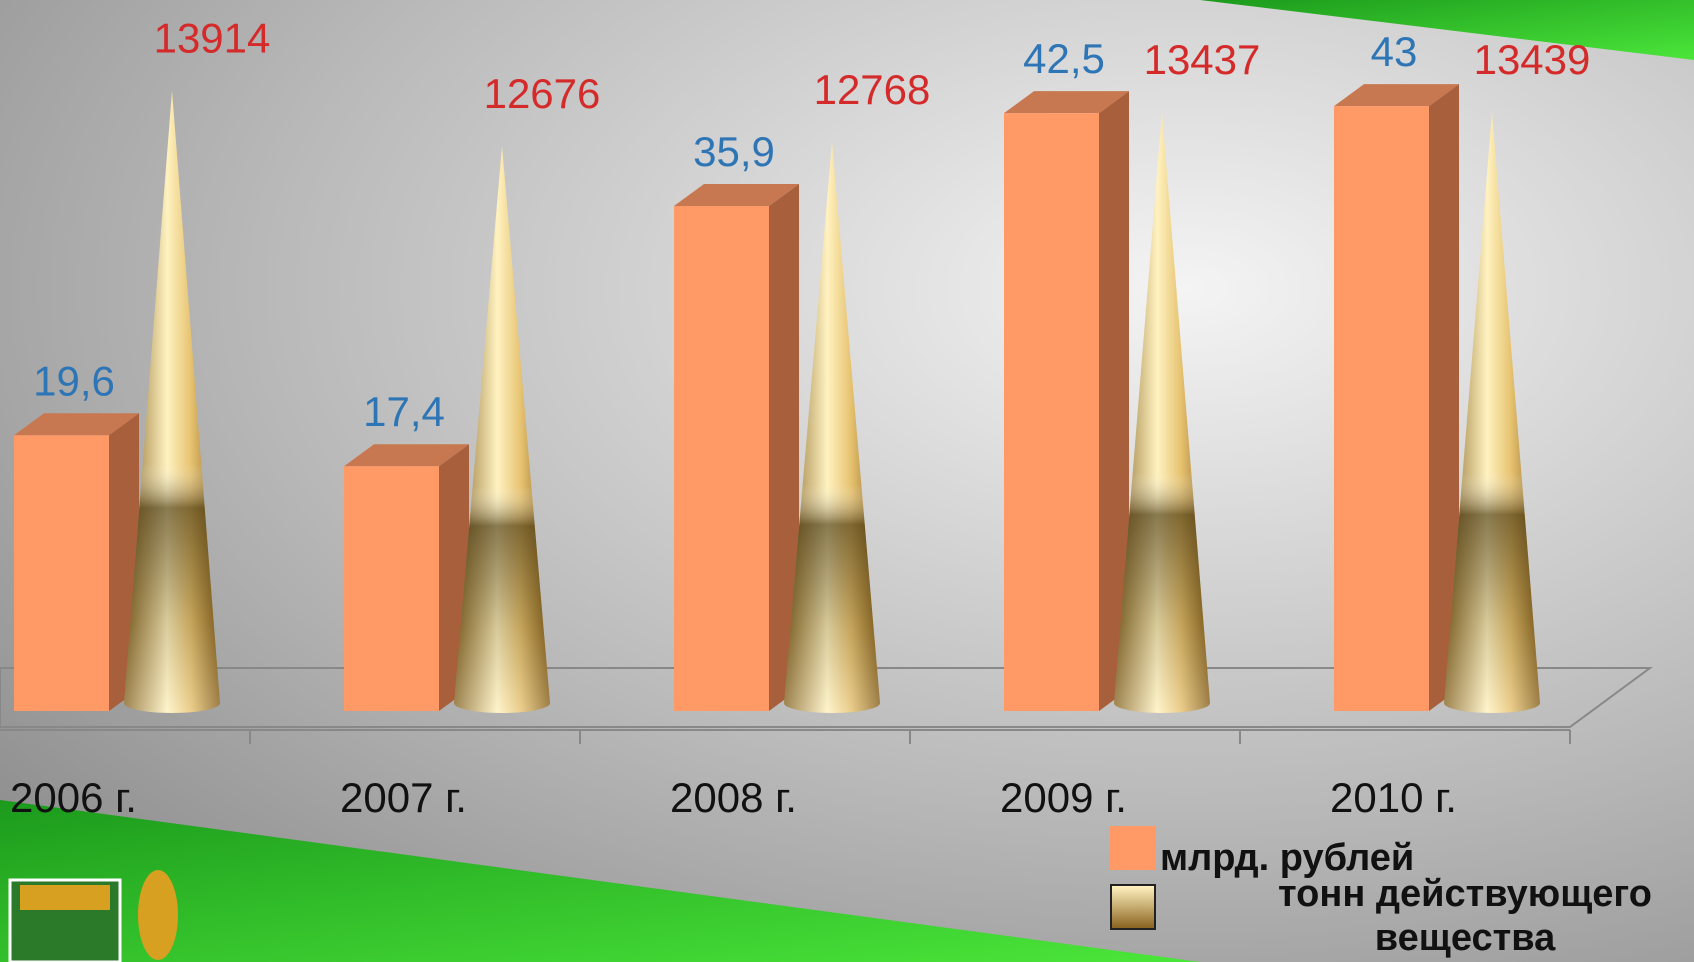 The width and height of the screenshot is (1694, 962). I want to click on data-label: 13914, so click(212, 38).